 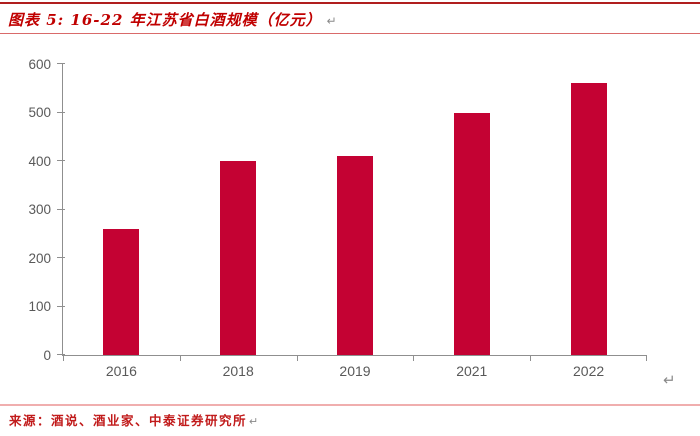 I want to click on figure-title: 图表 5: 16-22 年江苏省白酒规模（亿元）, so click(x=165, y=20).